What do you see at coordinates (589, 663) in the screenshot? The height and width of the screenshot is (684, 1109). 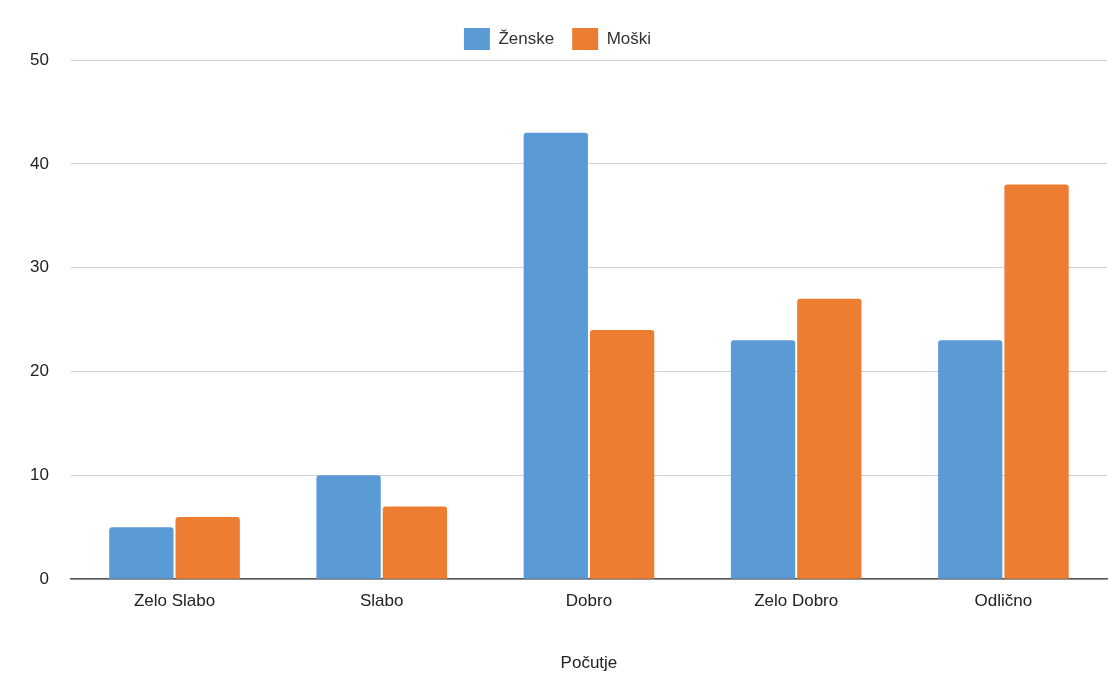 I see `x-axis-title: Počutje` at bounding box center [589, 663].